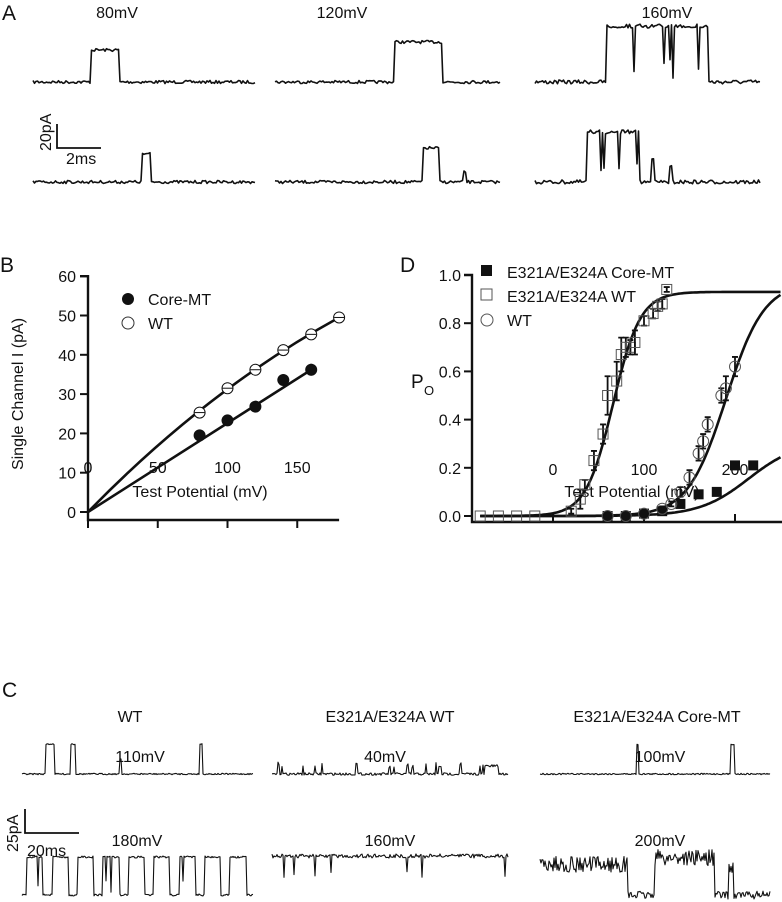 This screenshot has width=782, height=902. Describe the element at coordinates (656, 717) in the screenshot. I see `column-title-e321a-core-mt: E321A/E324A Core-MT` at that location.